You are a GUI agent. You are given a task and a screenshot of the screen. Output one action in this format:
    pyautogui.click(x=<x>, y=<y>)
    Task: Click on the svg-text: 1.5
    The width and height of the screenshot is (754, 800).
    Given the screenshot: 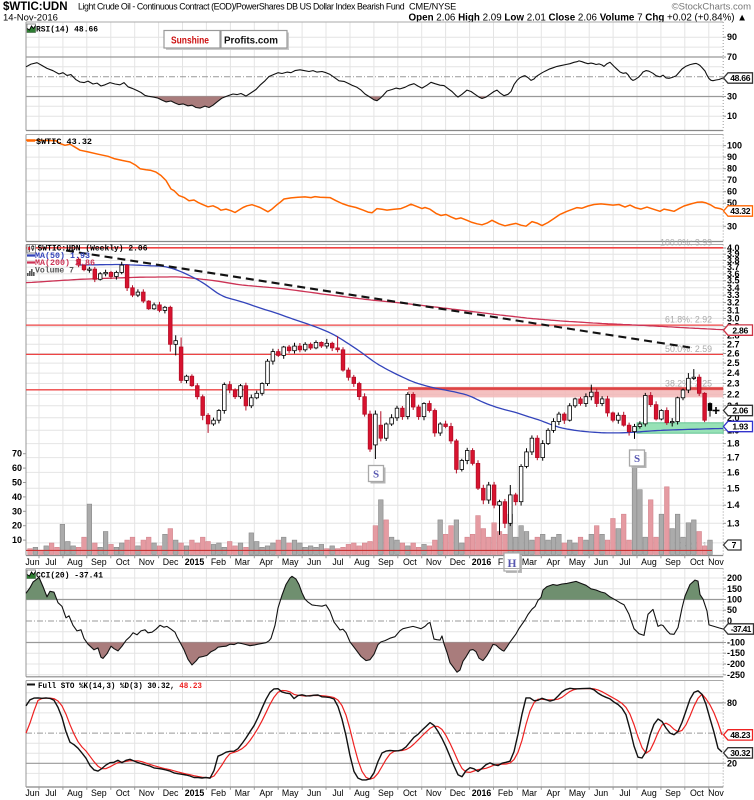 What is the action you would take?
    pyautogui.click(x=733, y=488)
    